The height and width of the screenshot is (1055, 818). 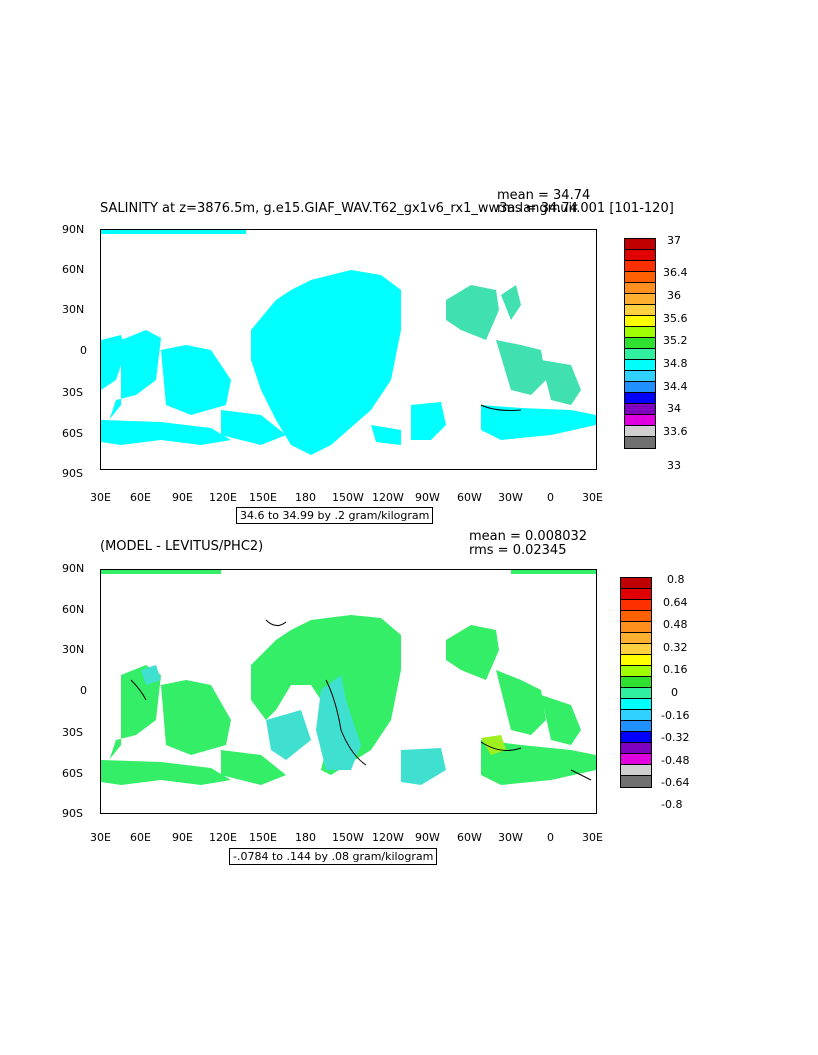 I want to click on panel2-lat-60s: 60S, so click(x=72, y=773).